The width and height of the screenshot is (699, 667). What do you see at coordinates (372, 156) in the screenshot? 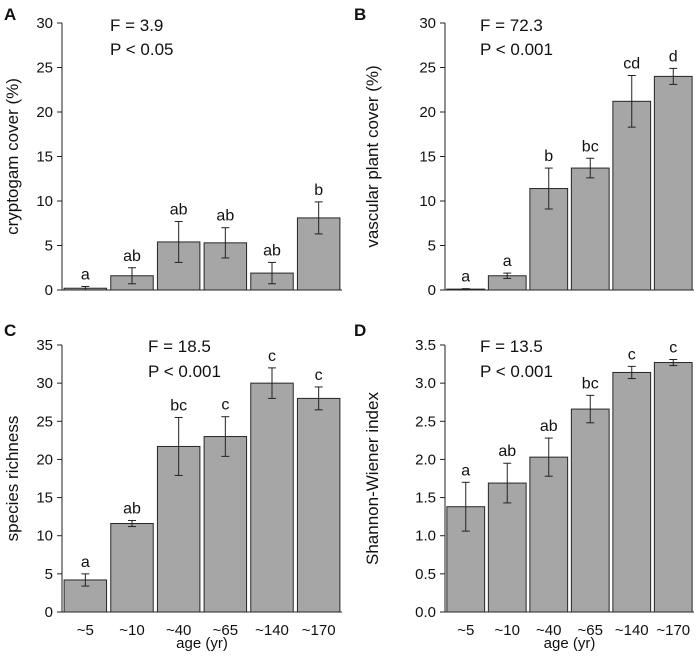
I see `y-axis-label: vascular plant cover (%)` at bounding box center [372, 156].